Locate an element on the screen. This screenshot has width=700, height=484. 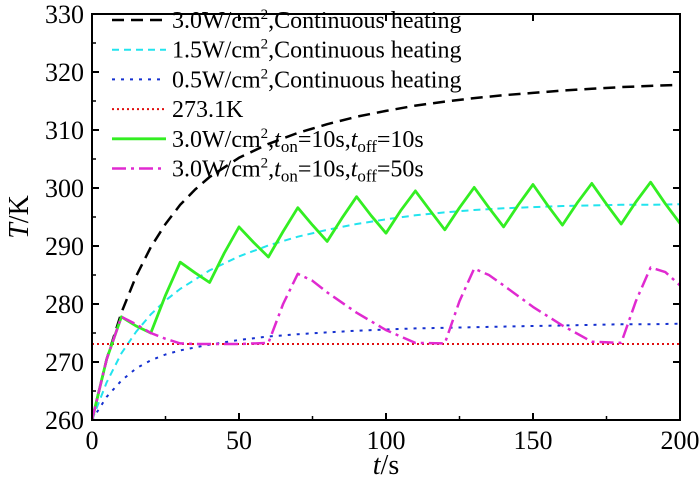
legend-label-5: 3.0W/cm2​,ton​=10s,toff​=10s is located at coordinates (298, 141).